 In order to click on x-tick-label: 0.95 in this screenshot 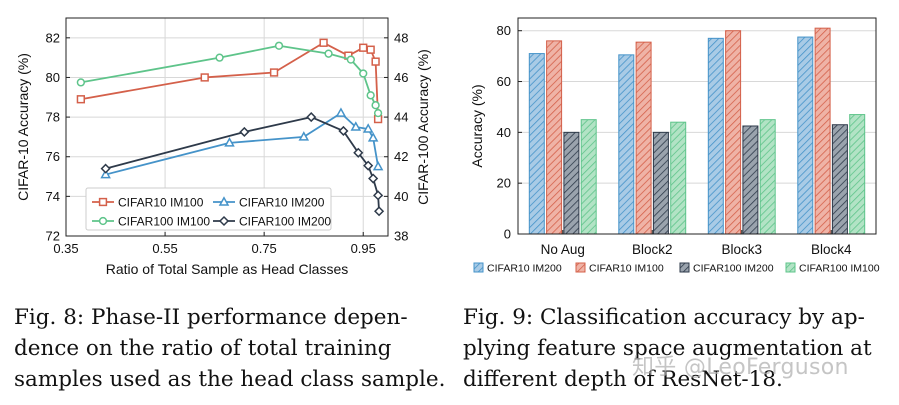, I will do `click(363, 248)`.